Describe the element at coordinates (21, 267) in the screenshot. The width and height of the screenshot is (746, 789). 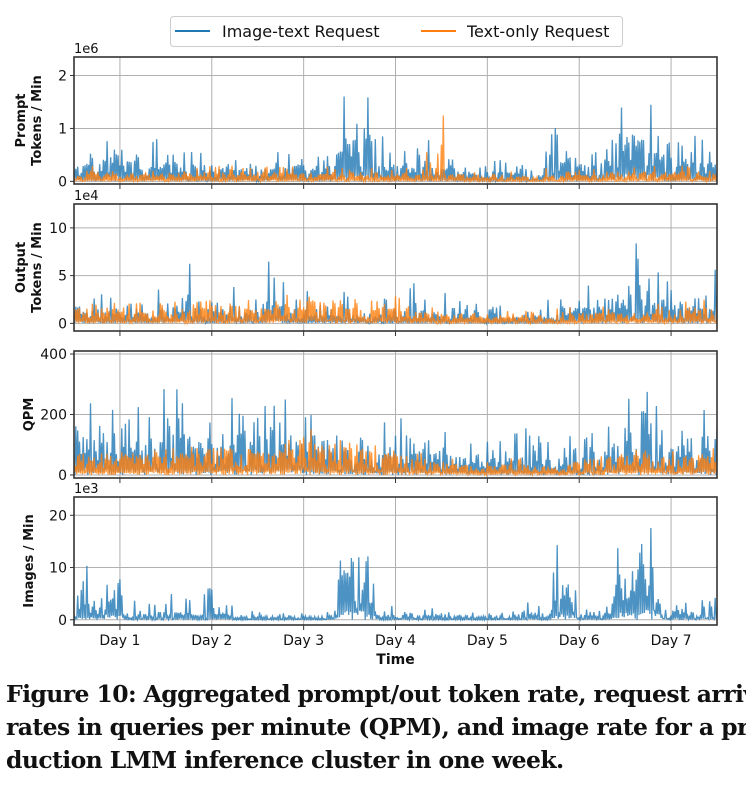
I see `y-axis-label: Output` at that location.